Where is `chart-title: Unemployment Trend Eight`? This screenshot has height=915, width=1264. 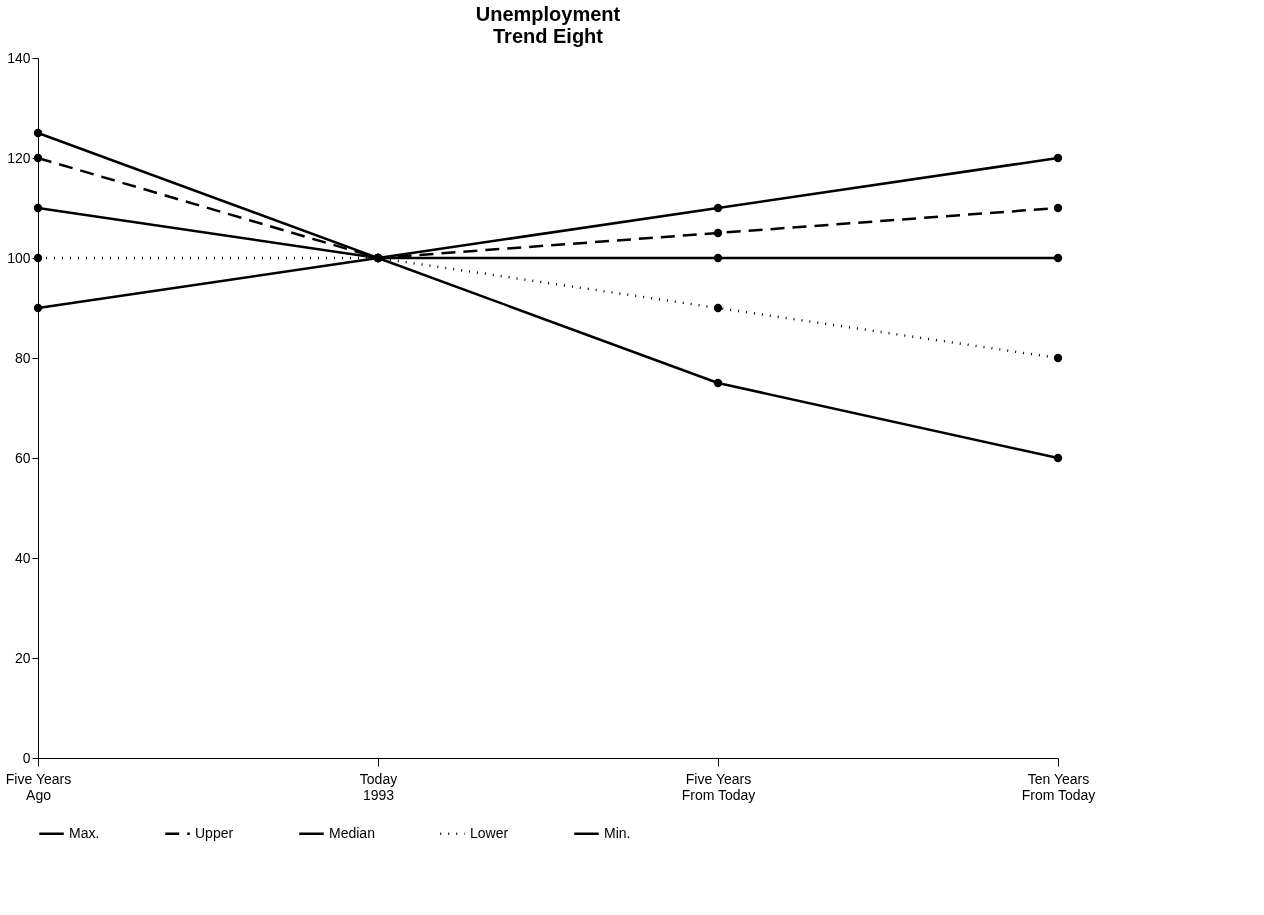
chart-title: Unemployment Trend Eight is located at coordinates (548, 25).